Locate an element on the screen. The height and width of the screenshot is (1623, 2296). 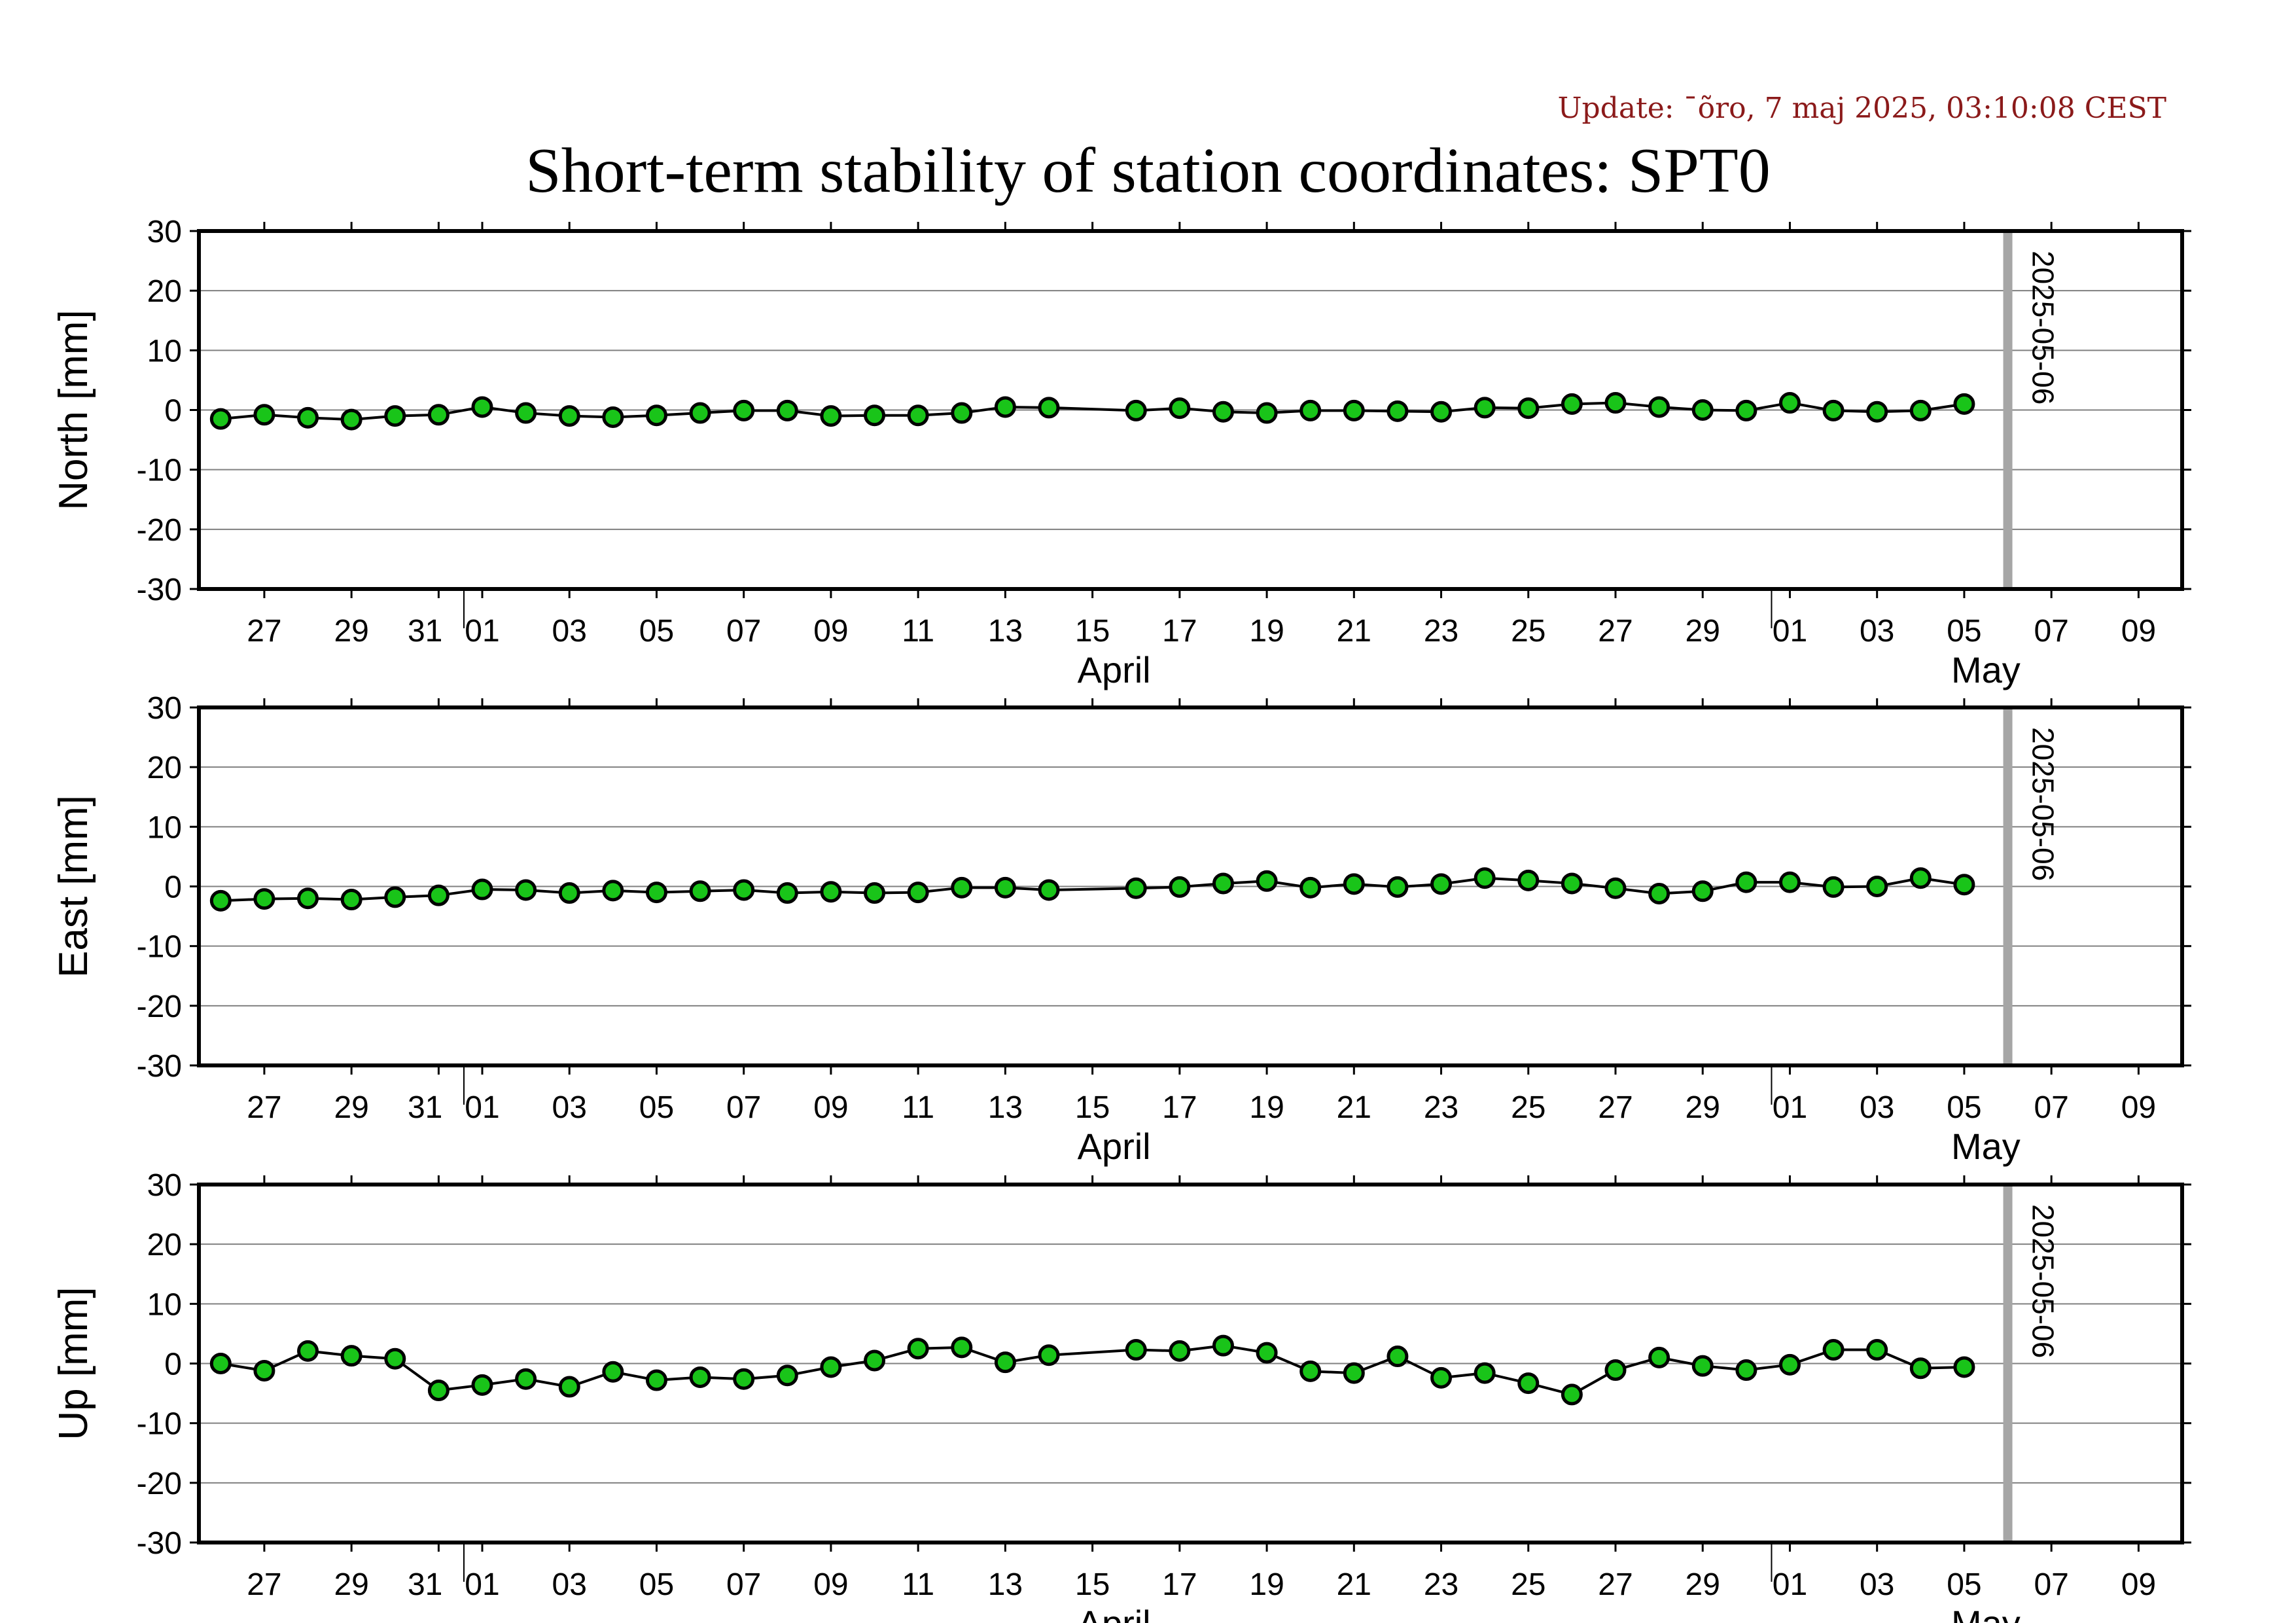
x-tick-label: 23 is located at coordinates (1441, 1584).